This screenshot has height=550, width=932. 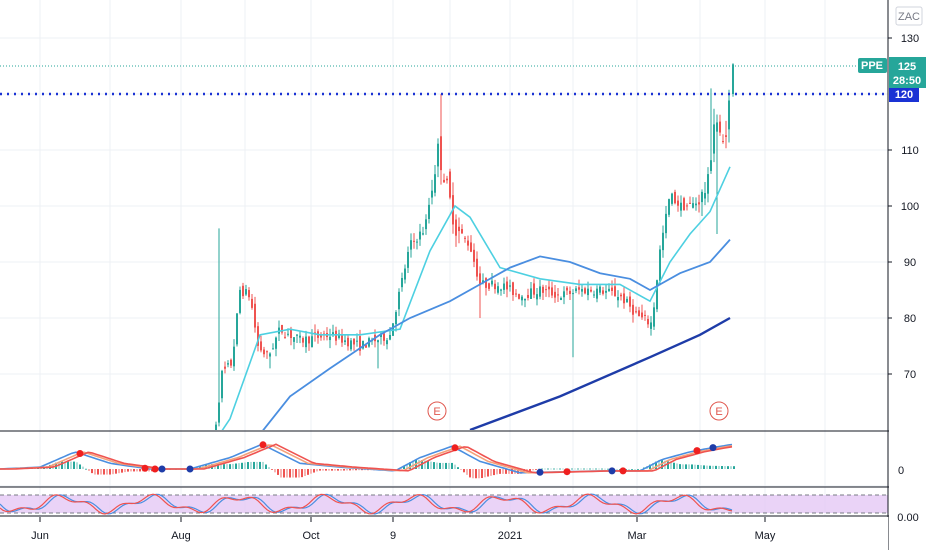 What do you see at coordinates (872, 65) in the screenshot?
I see `symbol-tag` at bounding box center [872, 65].